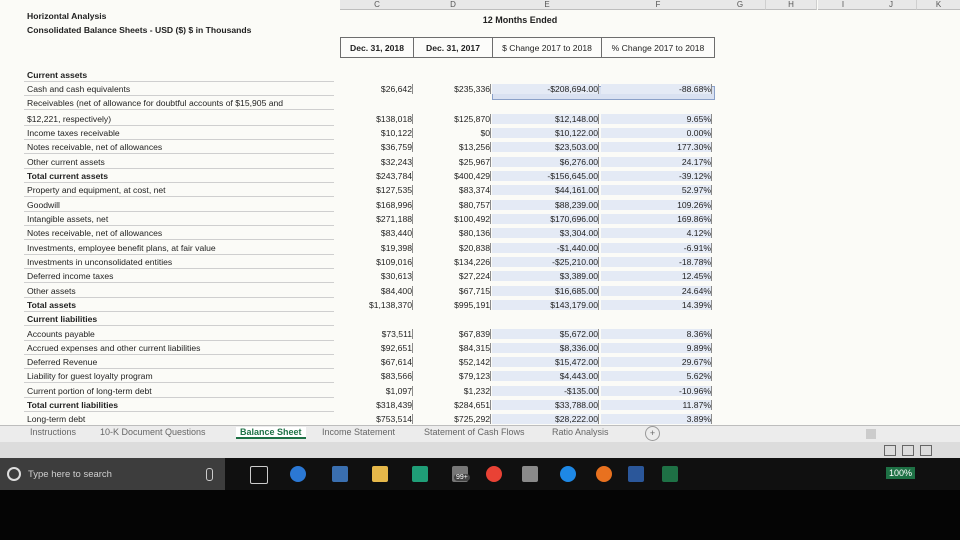 The width and height of the screenshot is (960, 540). Describe the element at coordinates (62, 319) in the screenshot. I see `row-label: Current liabilities` at that location.